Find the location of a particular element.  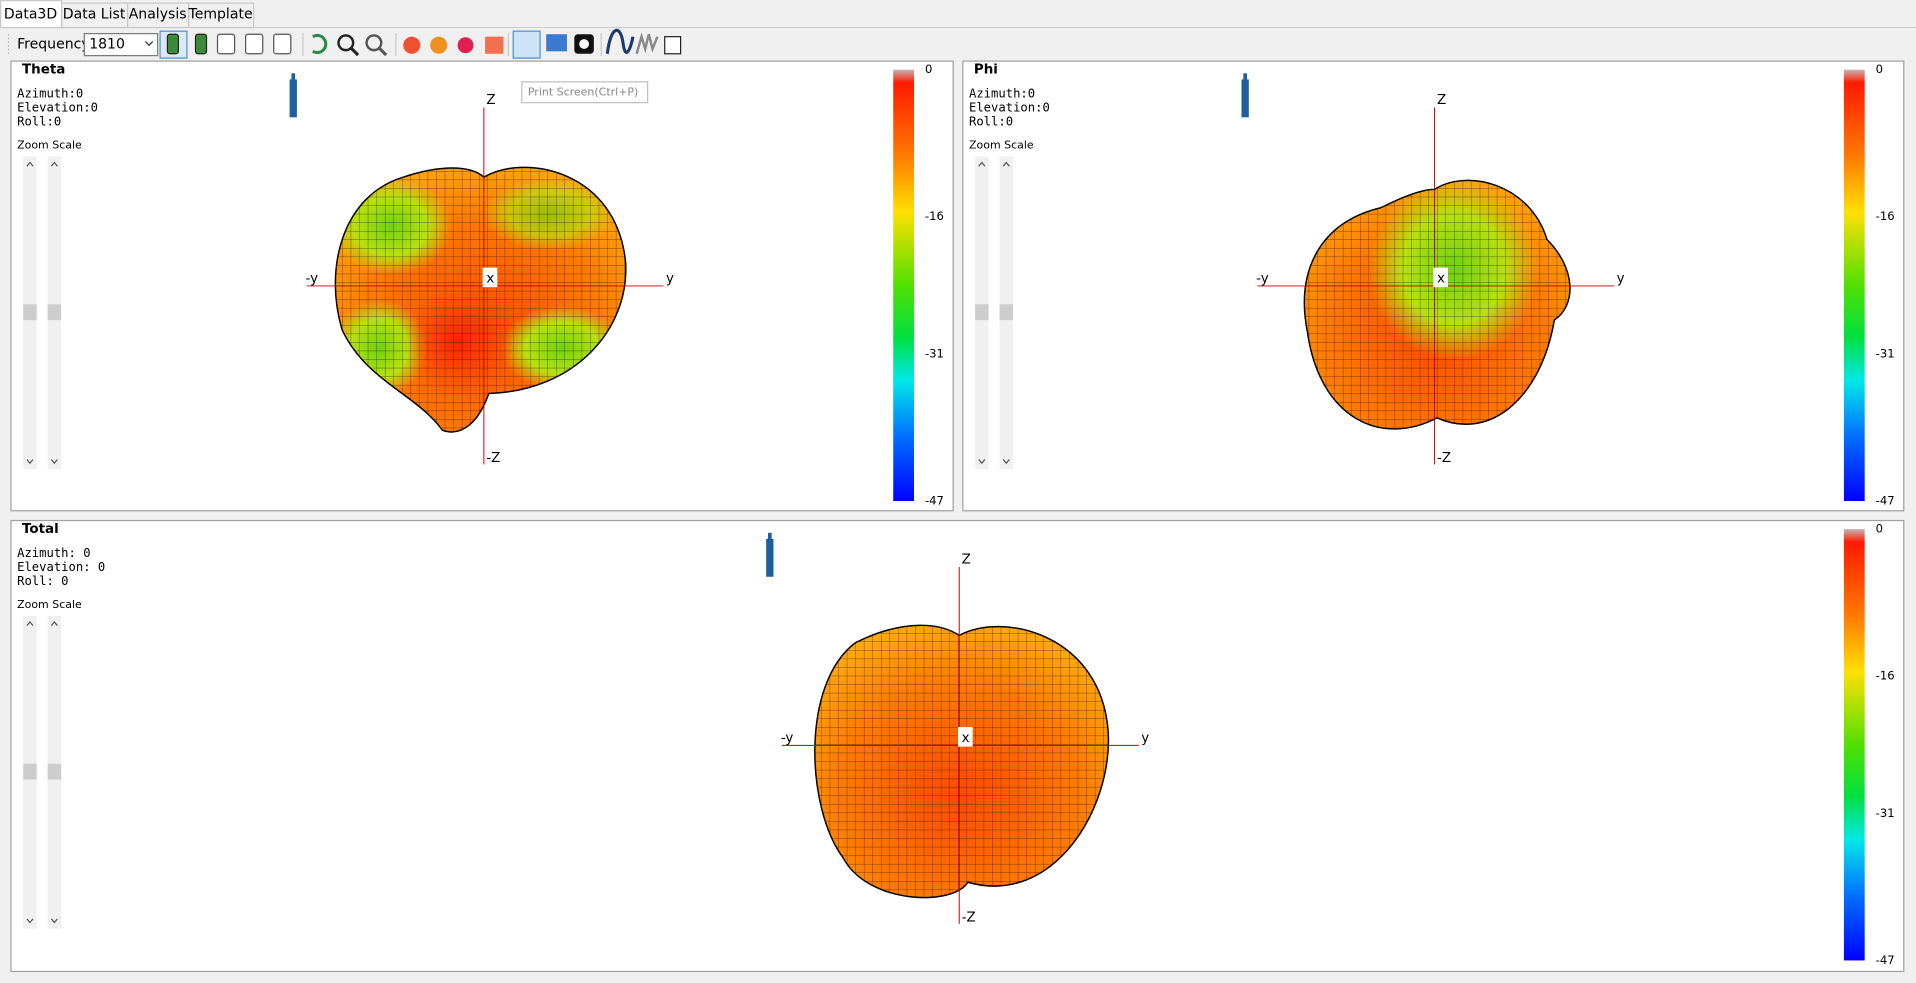

frequency-value: 1810 is located at coordinates (107, 45).